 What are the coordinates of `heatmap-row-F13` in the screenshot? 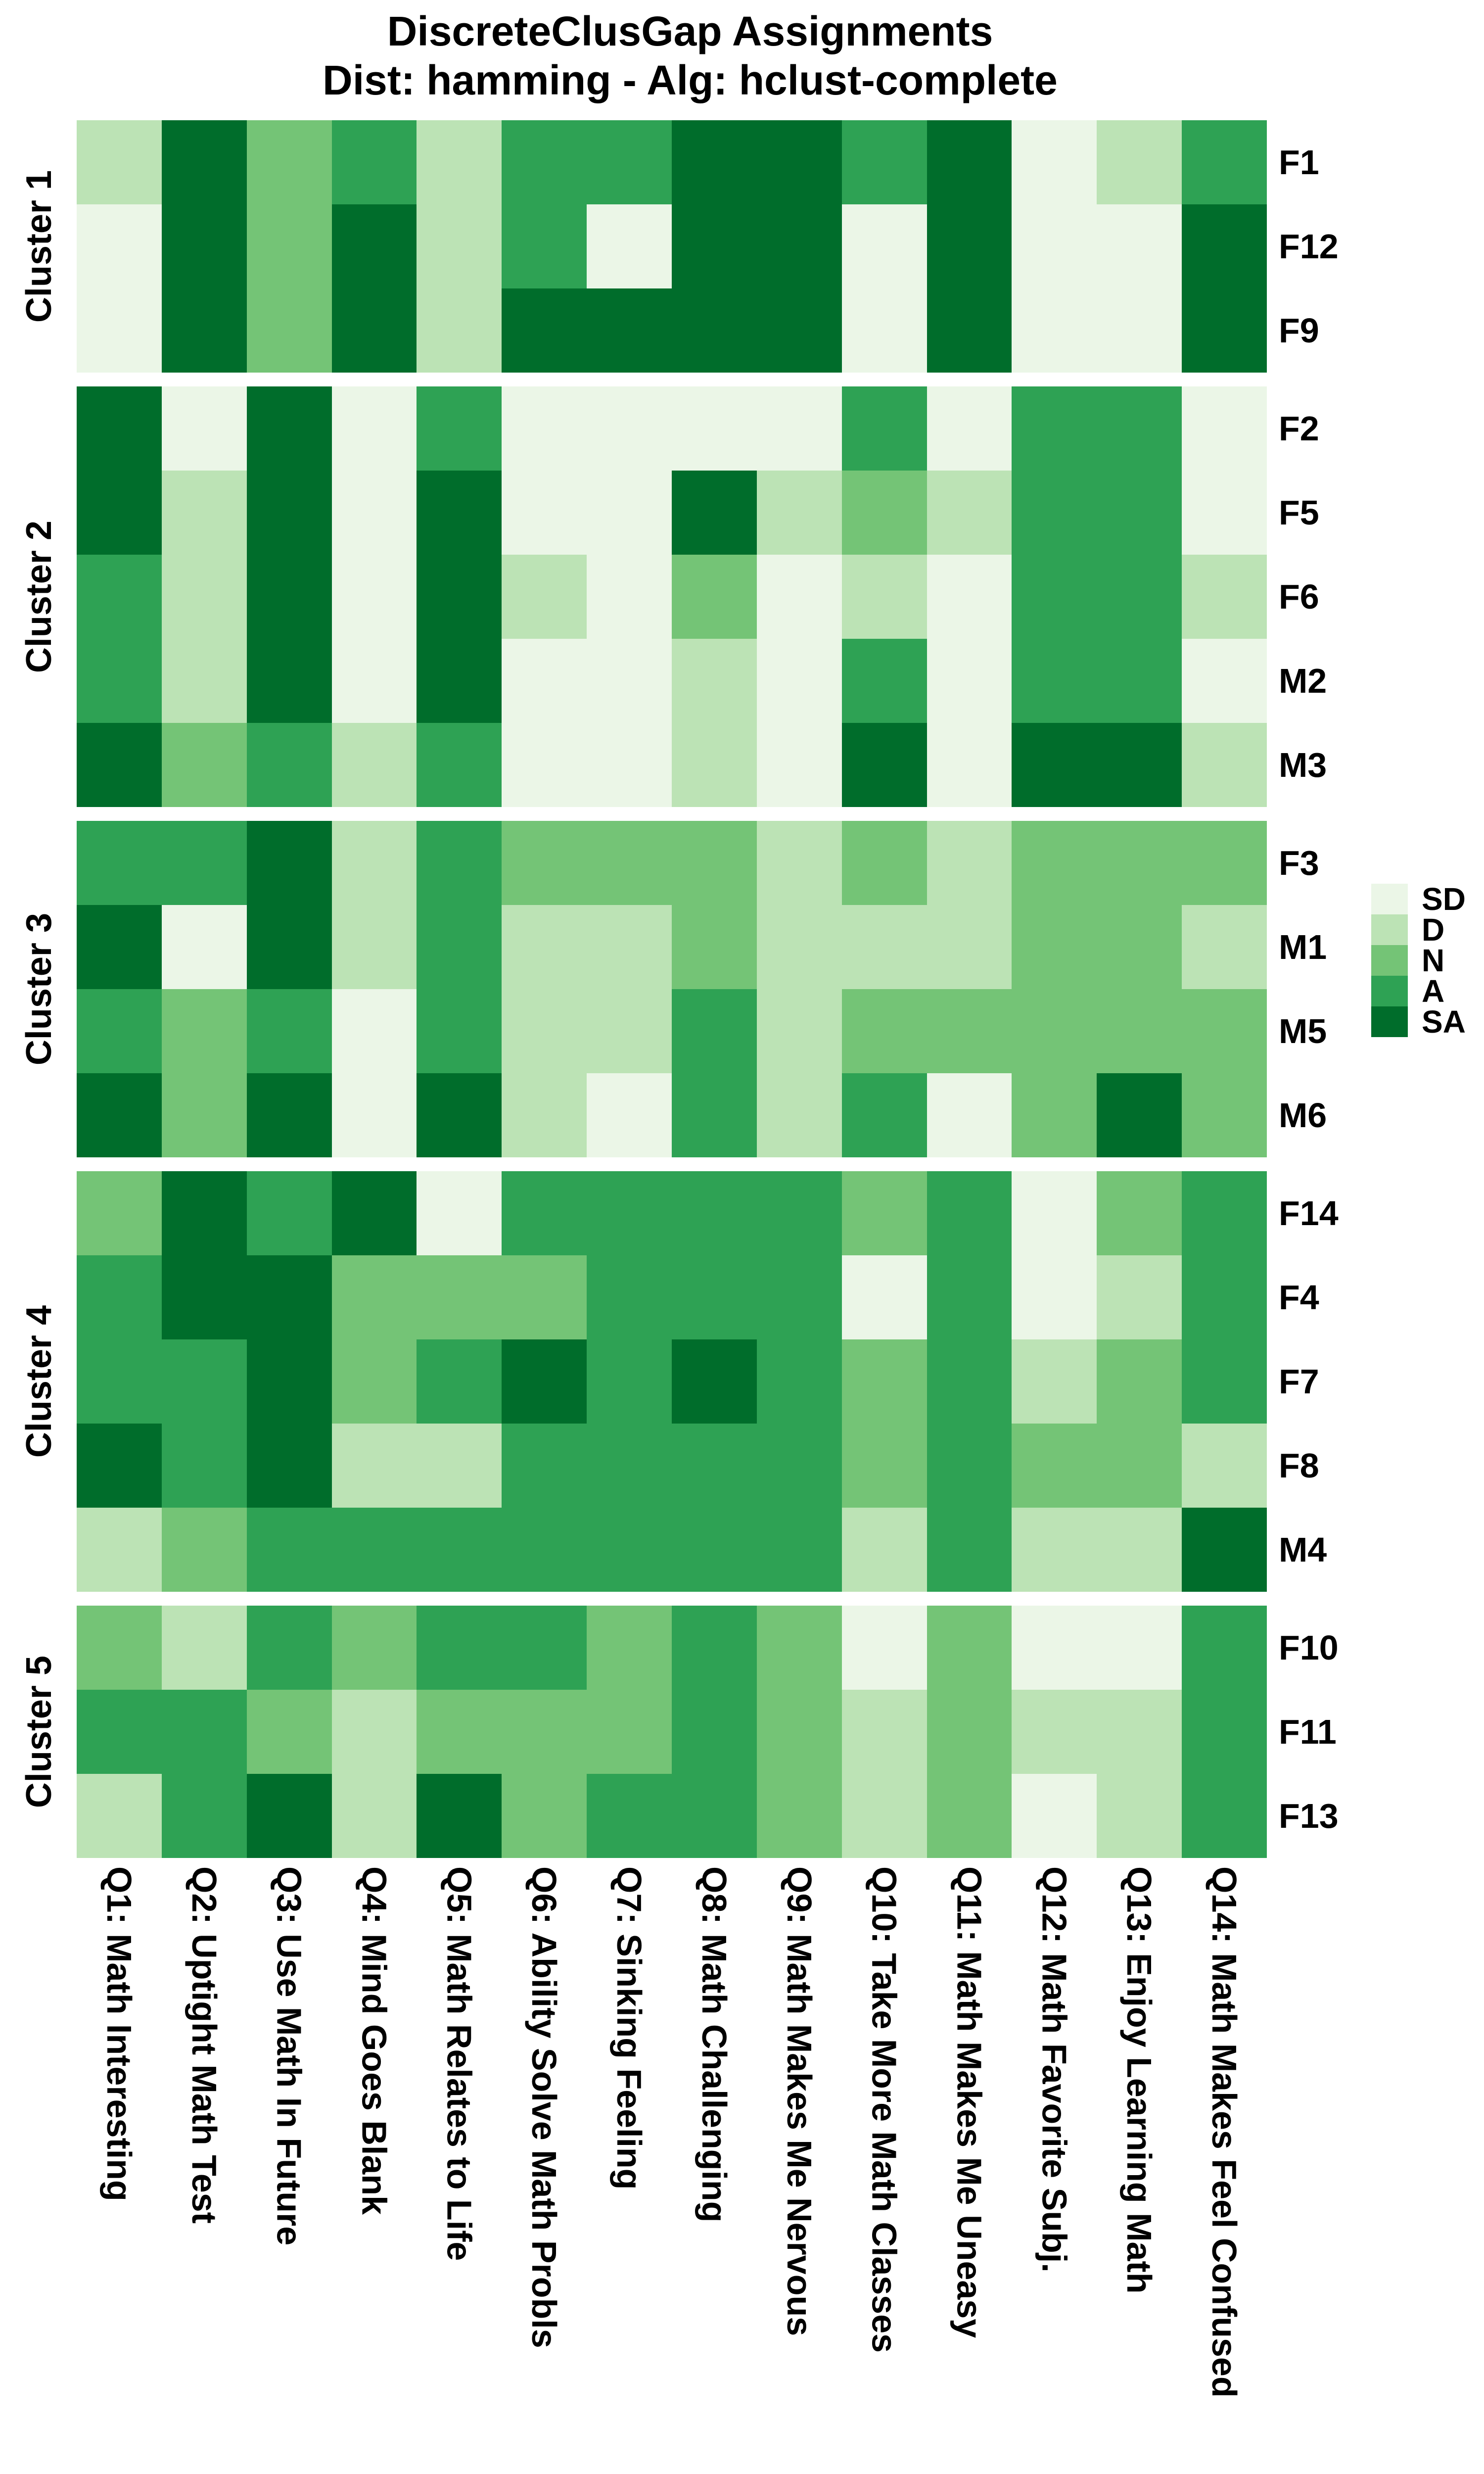 It's located at (672, 1816).